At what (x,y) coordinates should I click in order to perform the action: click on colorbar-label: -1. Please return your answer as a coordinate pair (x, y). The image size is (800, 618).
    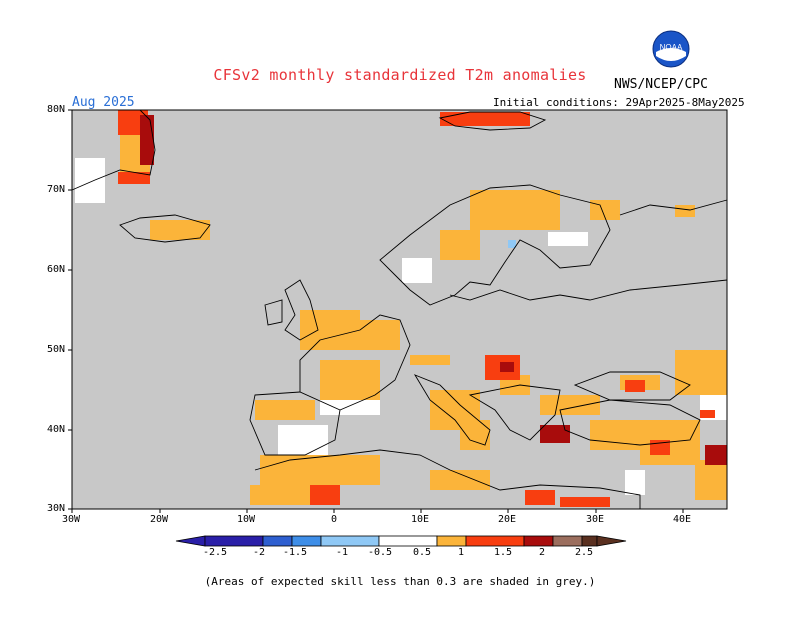
    Looking at the image, I should click on (342, 552).